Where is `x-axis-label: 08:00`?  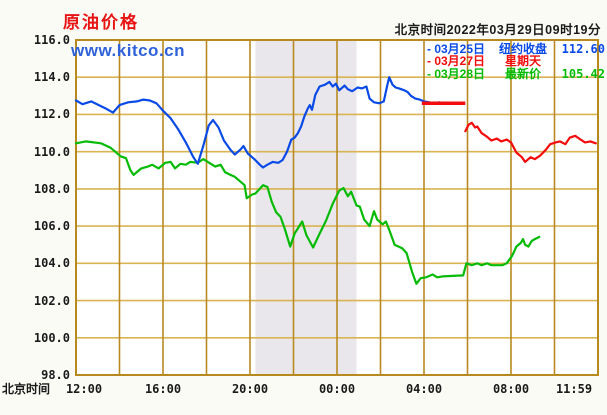 x-axis-label: 08:00 is located at coordinates (511, 389).